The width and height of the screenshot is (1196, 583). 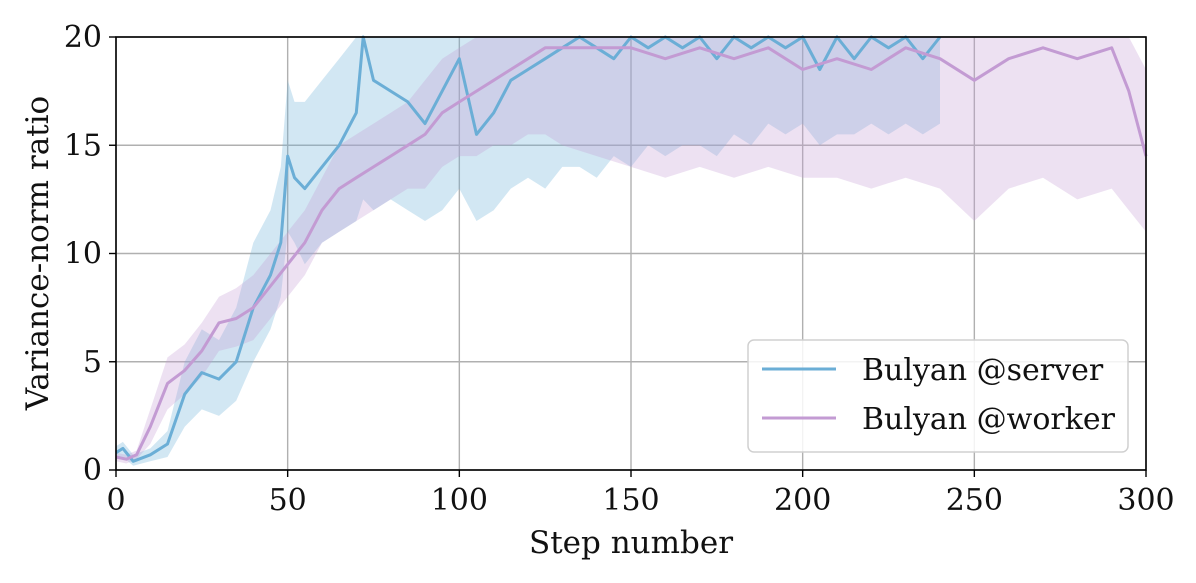 What do you see at coordinates (83, 254) in the screenshot?
I see `y-tick-label: 10` at bounding box center [83, 254].